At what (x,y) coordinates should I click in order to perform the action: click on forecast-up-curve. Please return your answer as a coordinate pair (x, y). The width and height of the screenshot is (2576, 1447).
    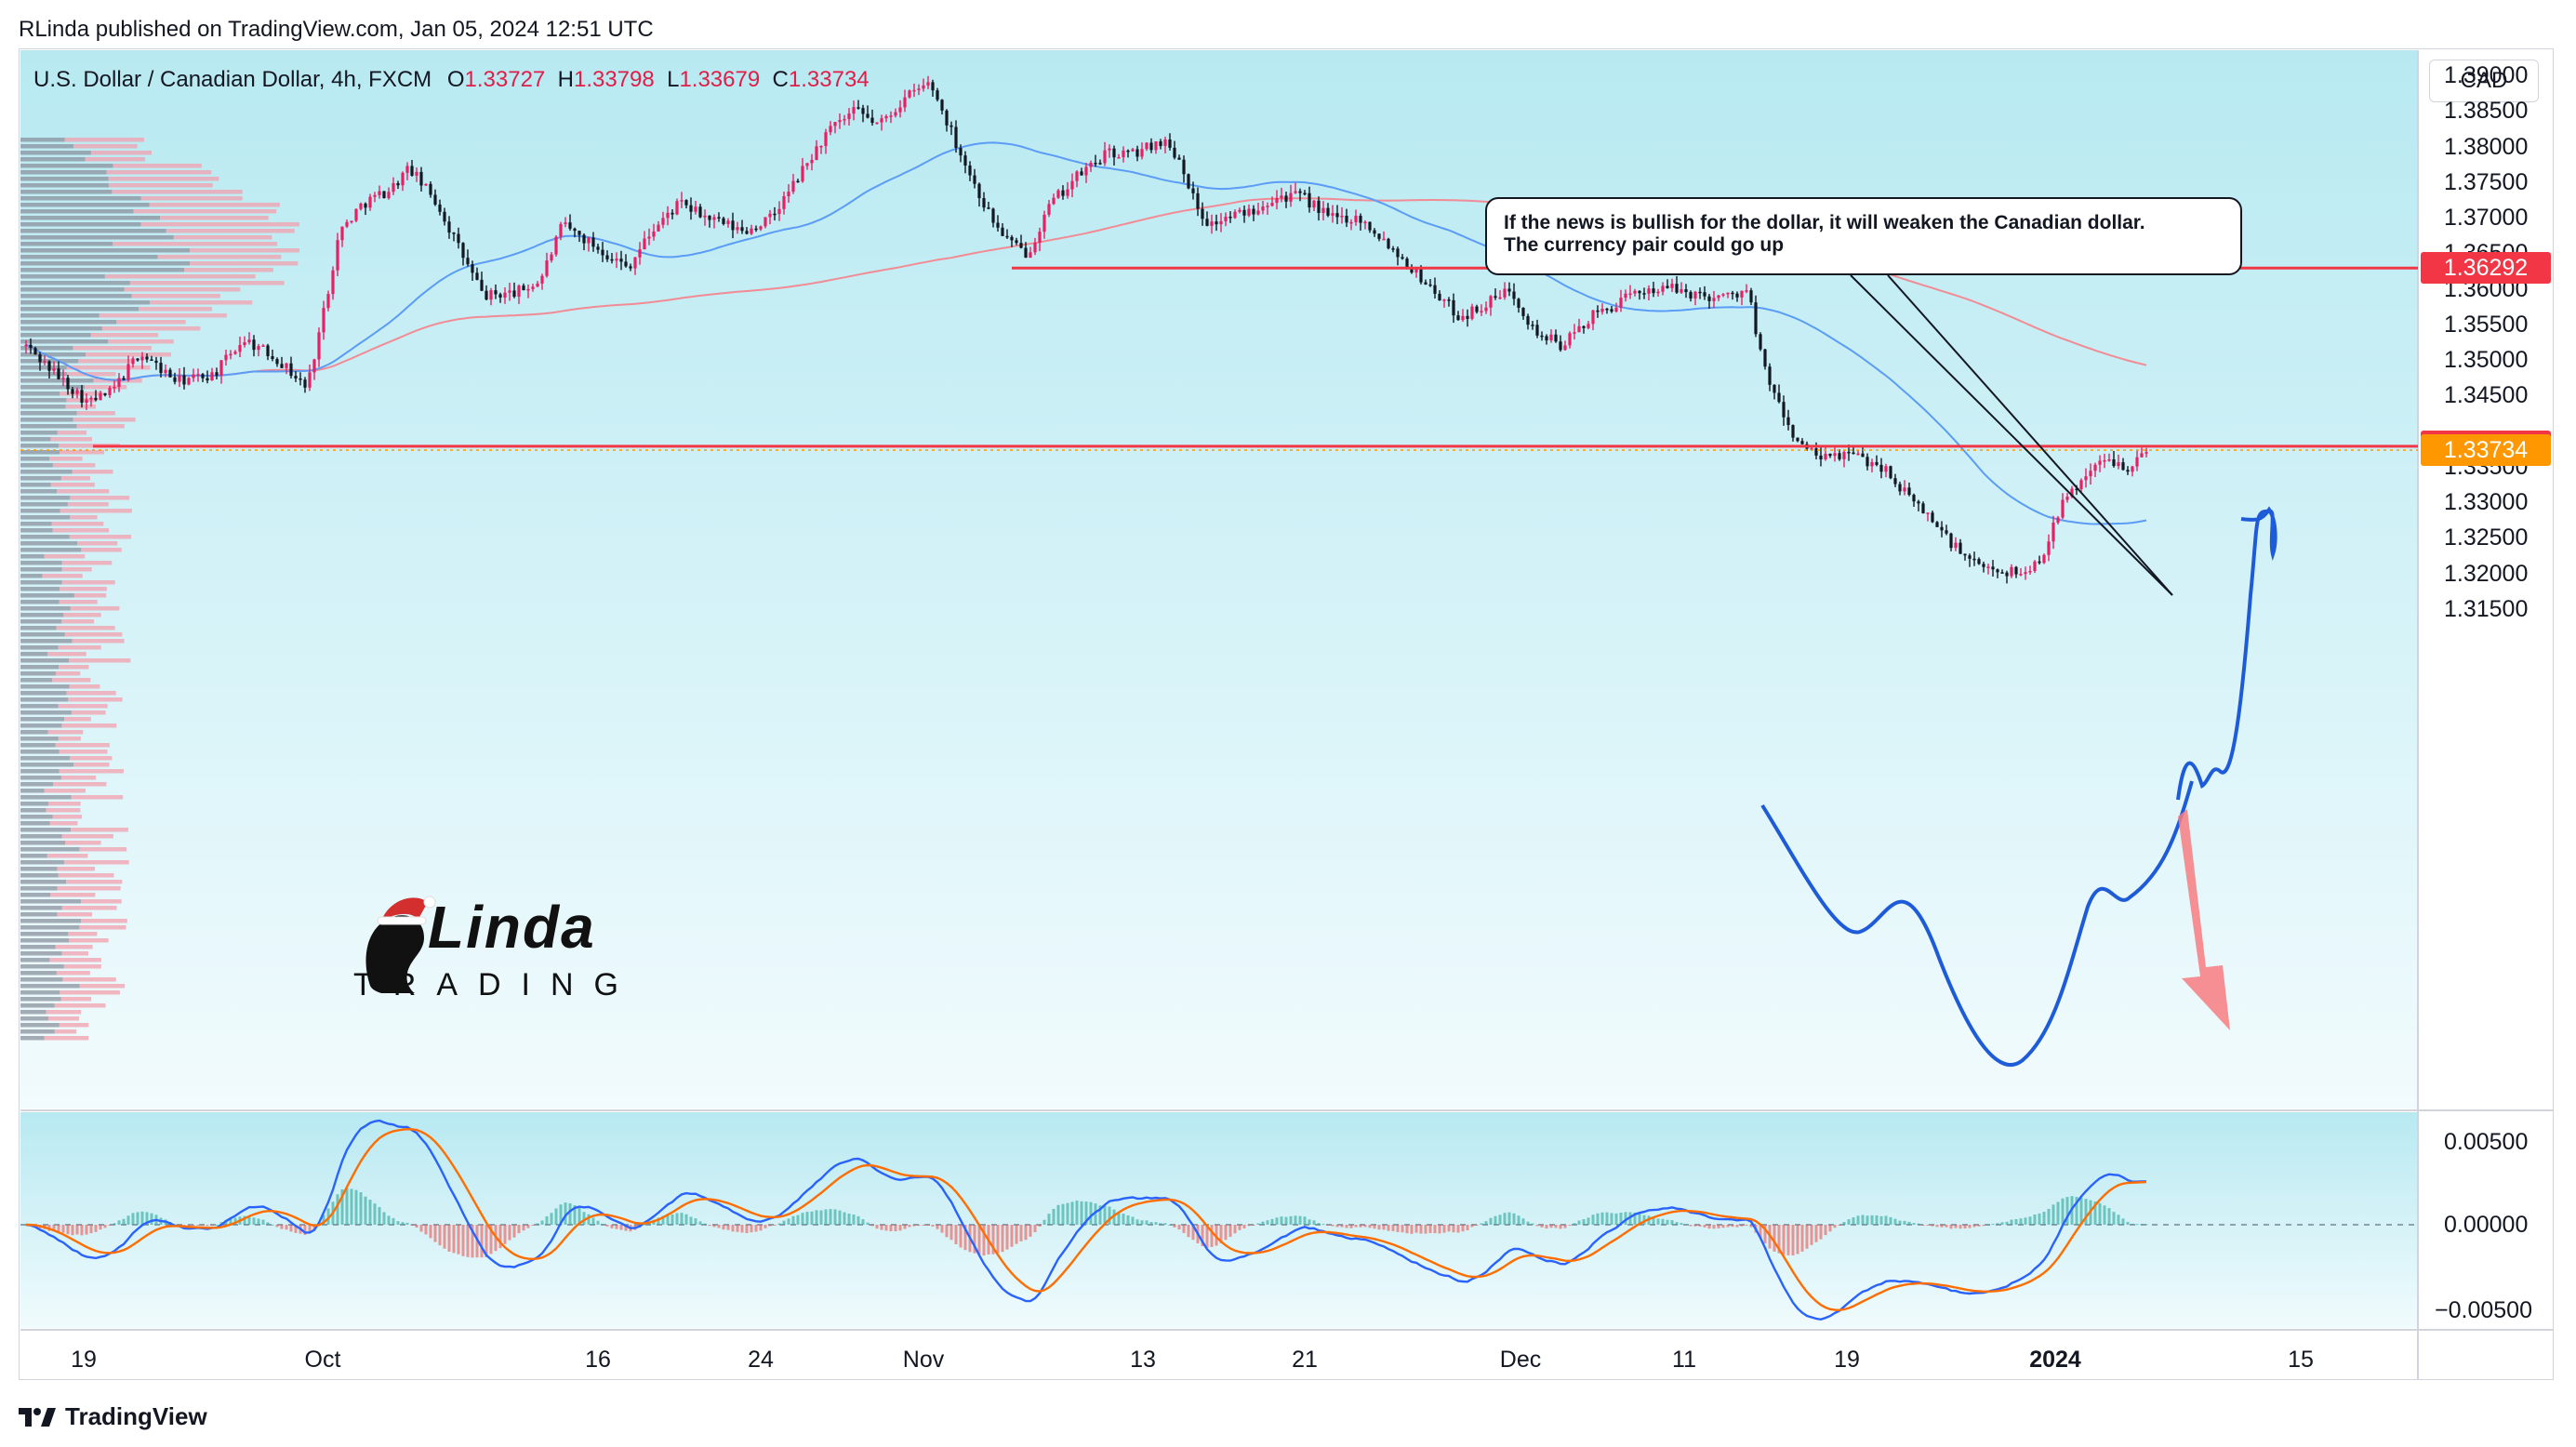
    Looking at the image, I should click on (2226, 653).